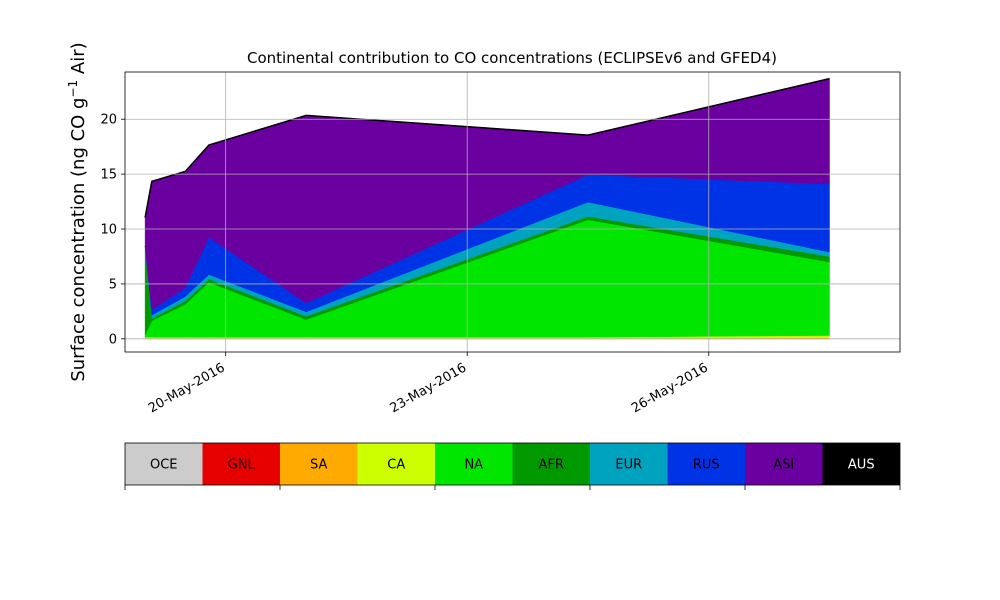  Describe the element at coordinates (108, 175) in the screenshot. I see `y-tick-label: 15` at that location.